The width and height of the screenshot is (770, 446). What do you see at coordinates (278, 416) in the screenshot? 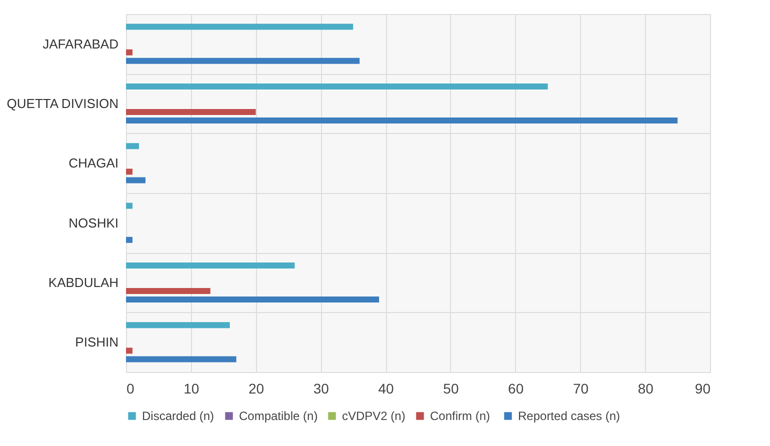
I see `legend-label: Compatible (n)` at bounding box center [278, 416].